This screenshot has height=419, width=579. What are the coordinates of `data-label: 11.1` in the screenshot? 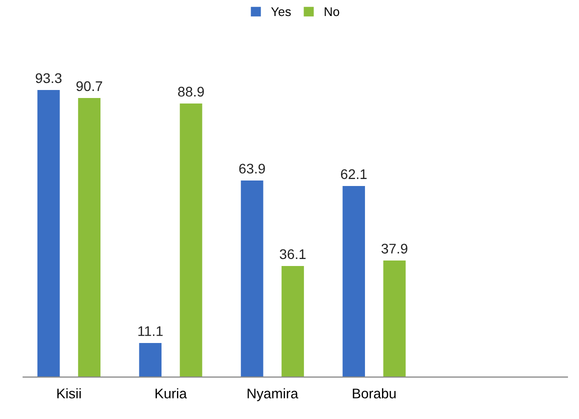 It's located at (150, 331).